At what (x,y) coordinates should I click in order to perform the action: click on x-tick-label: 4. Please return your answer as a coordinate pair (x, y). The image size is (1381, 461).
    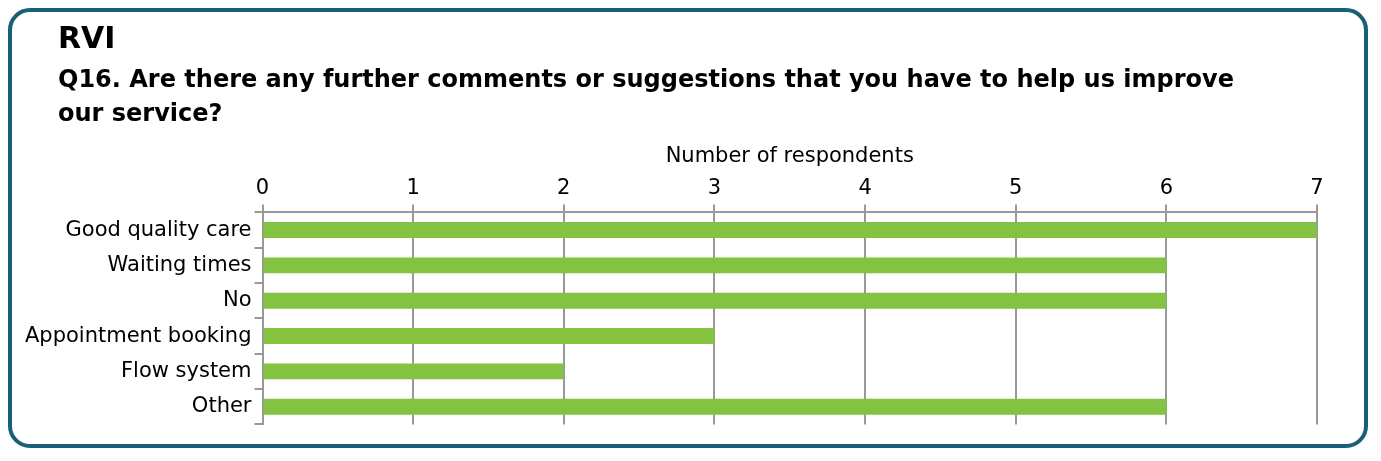
    Looking at the image, I should click on (865, 187).